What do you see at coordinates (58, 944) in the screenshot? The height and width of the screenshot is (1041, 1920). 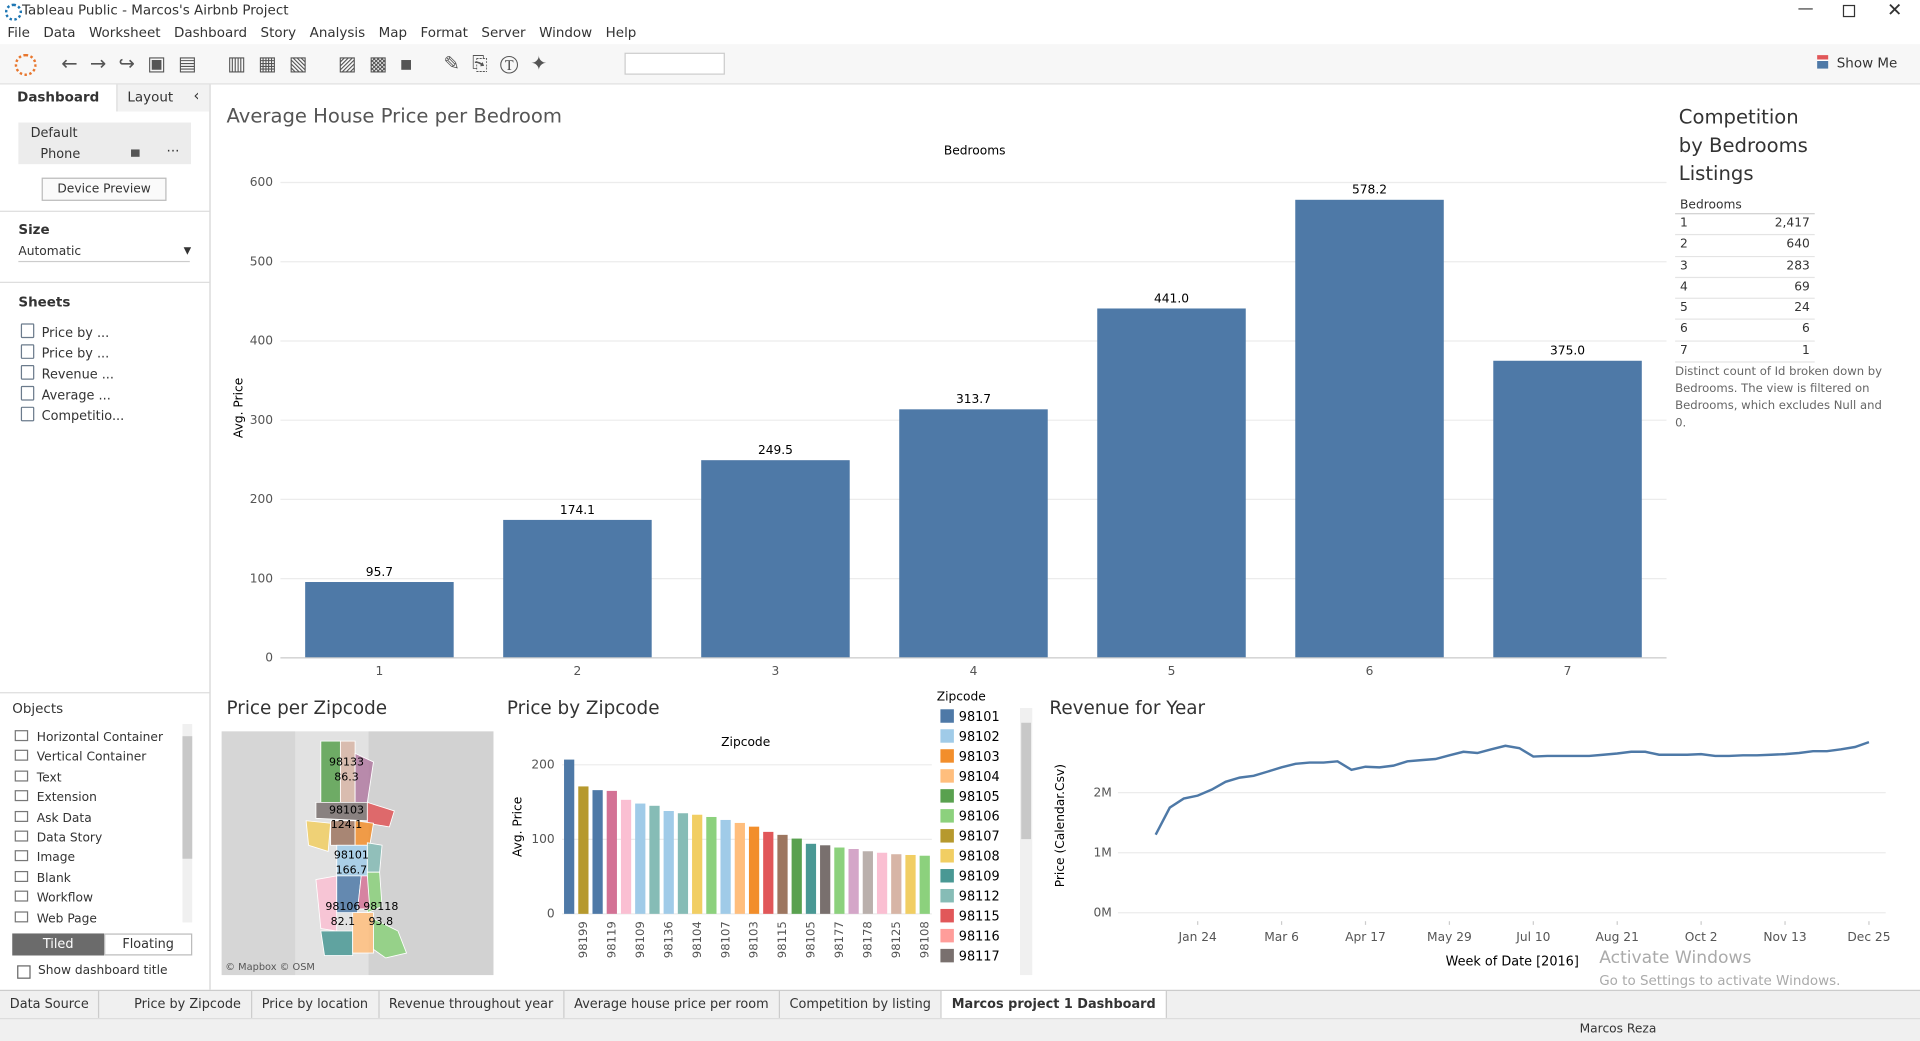 I see `tiled: Tiled` at bounding box center [58, 944].